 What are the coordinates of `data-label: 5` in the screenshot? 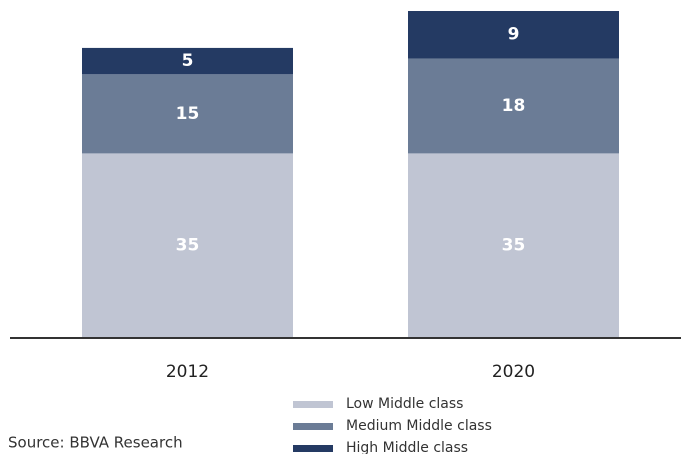 It's located at (188, 61).